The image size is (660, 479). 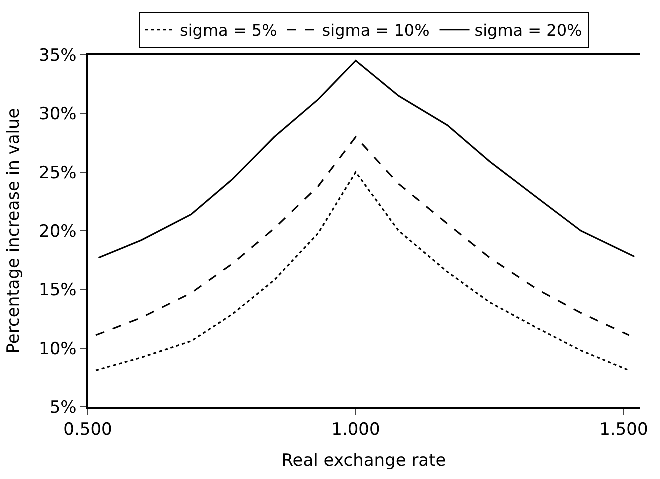 I want to click on y-tick-label: 30%, so click(x=58, y=114).